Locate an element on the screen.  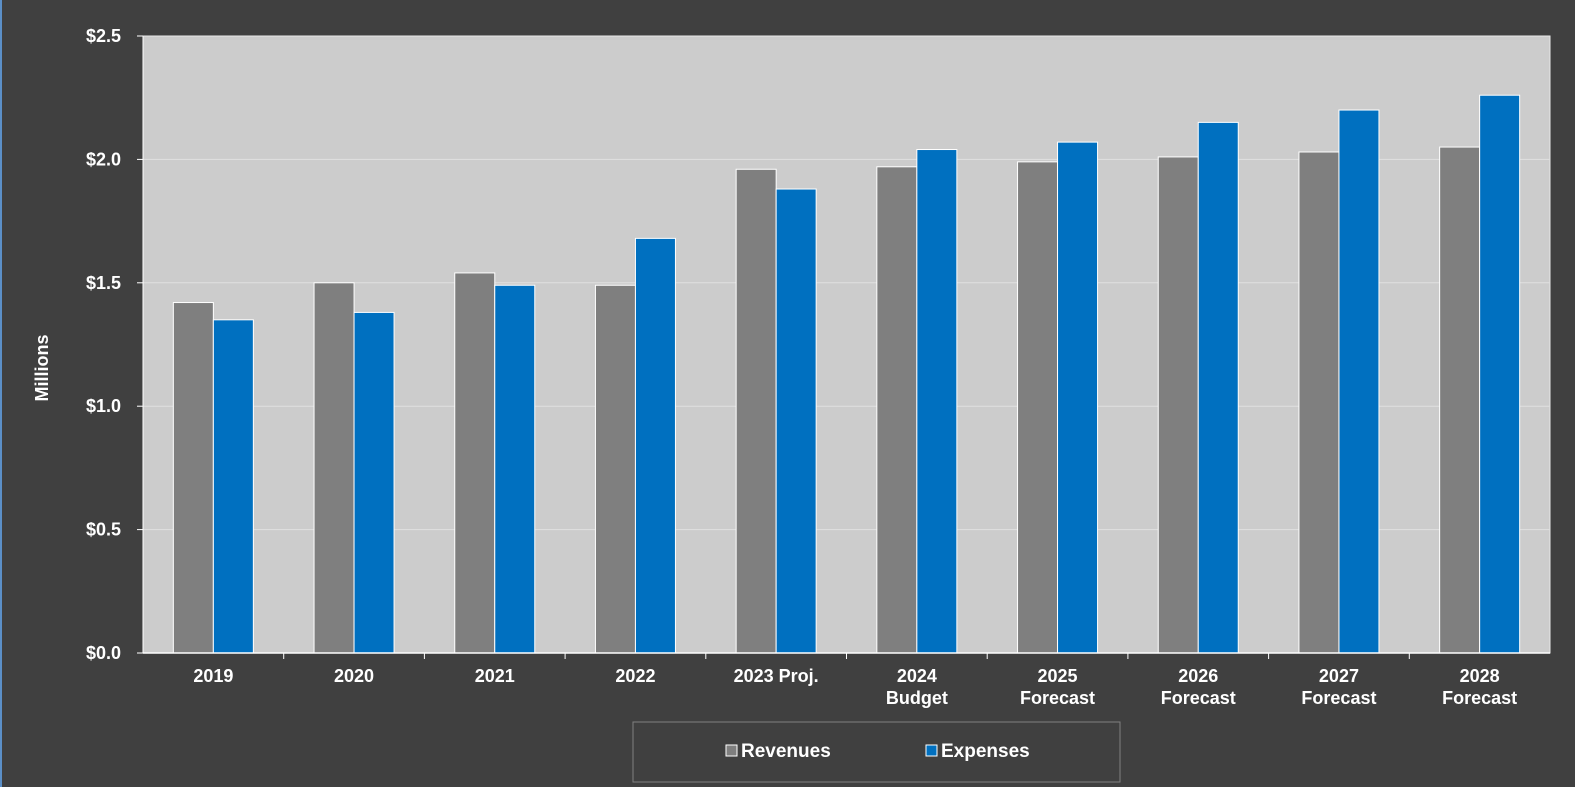
x-tick-label: 2025 is located at coordinates (1058, 676).